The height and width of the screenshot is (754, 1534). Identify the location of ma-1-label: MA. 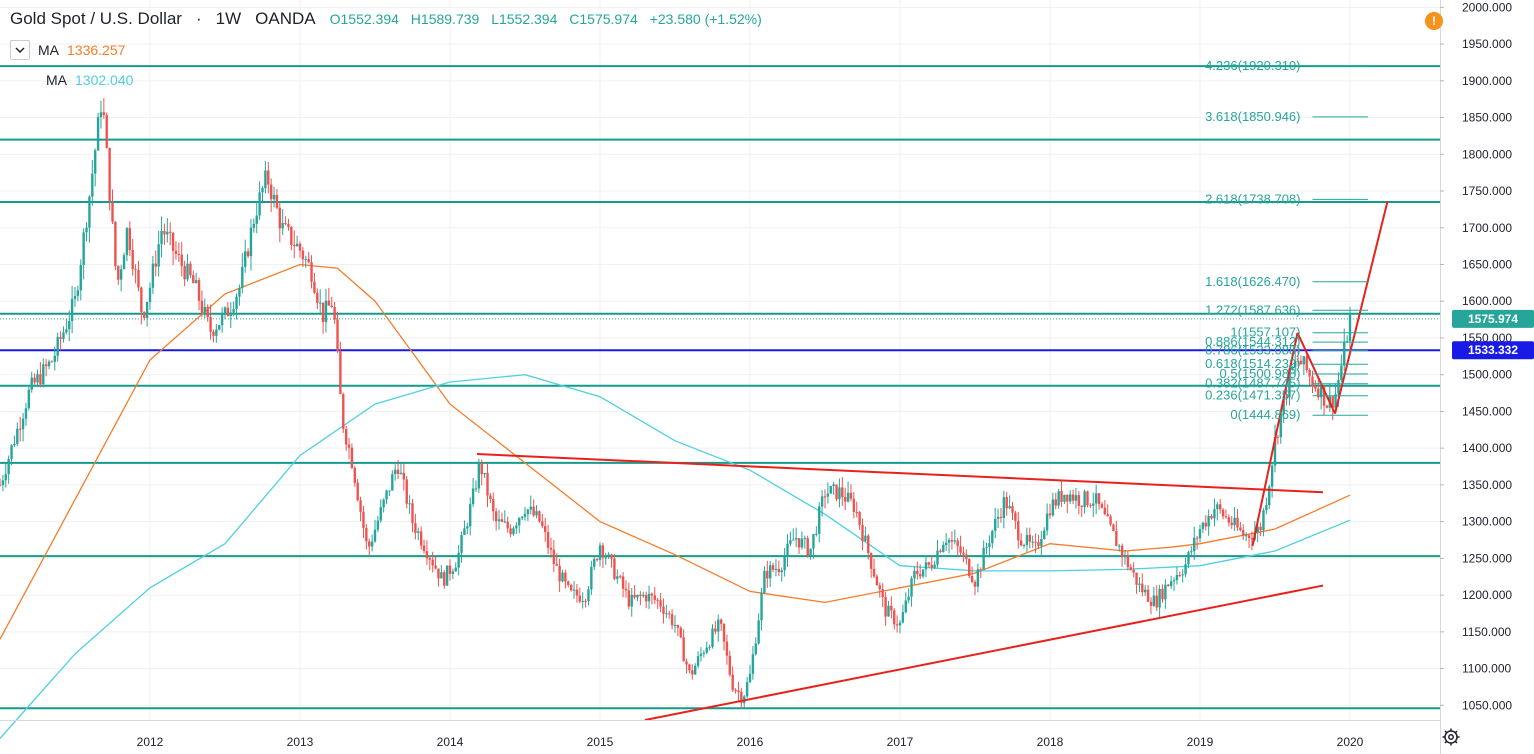
(48, 50).